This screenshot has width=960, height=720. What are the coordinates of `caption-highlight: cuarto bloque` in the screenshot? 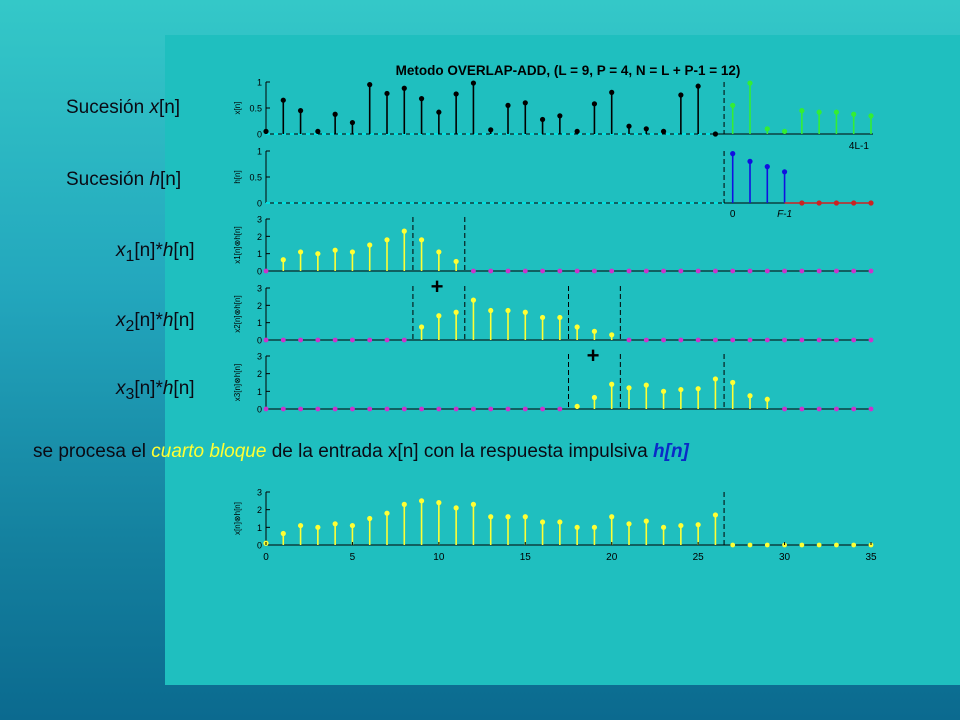 It's located at (209, 451).